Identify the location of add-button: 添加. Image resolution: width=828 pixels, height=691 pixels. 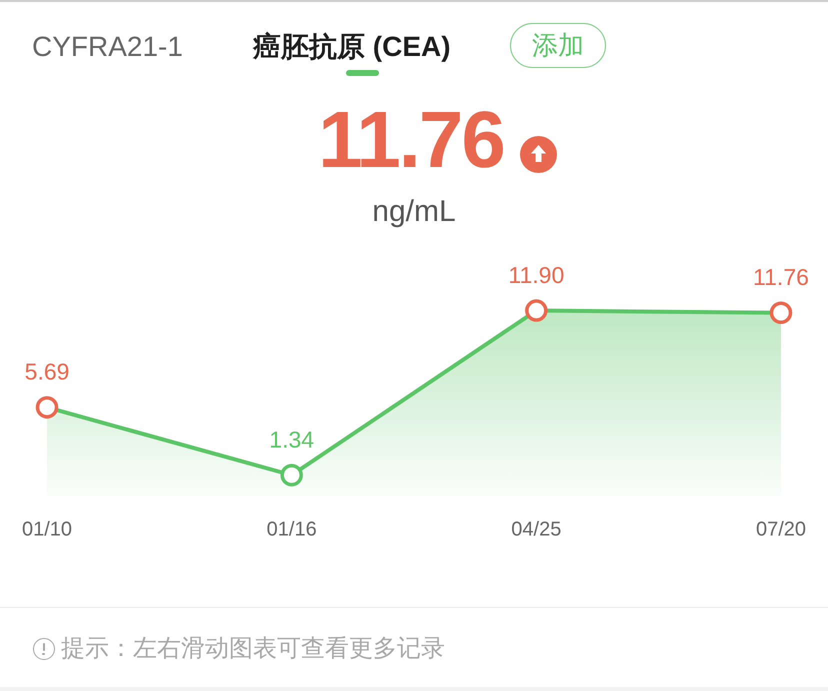
(558, 45).